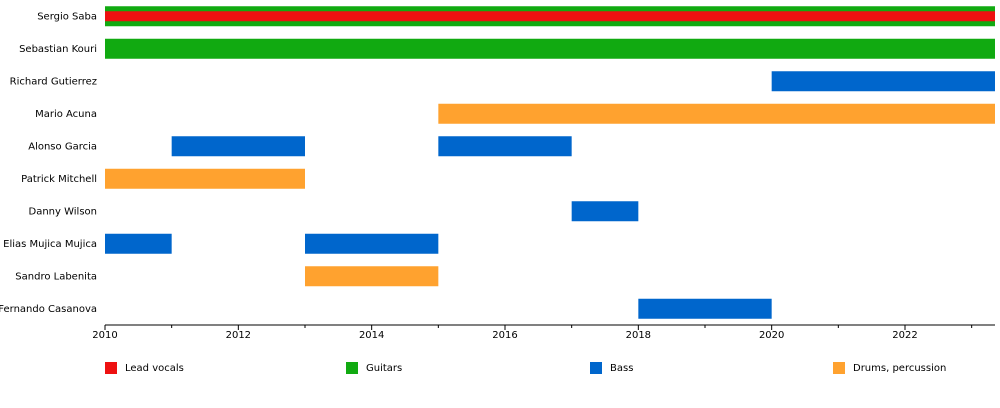 The height and width of the screenshot is (408, 1000). Describe the element at coordinates (63, 211) in the screenshot. I see `row-label: Danny Wilson` at that location.